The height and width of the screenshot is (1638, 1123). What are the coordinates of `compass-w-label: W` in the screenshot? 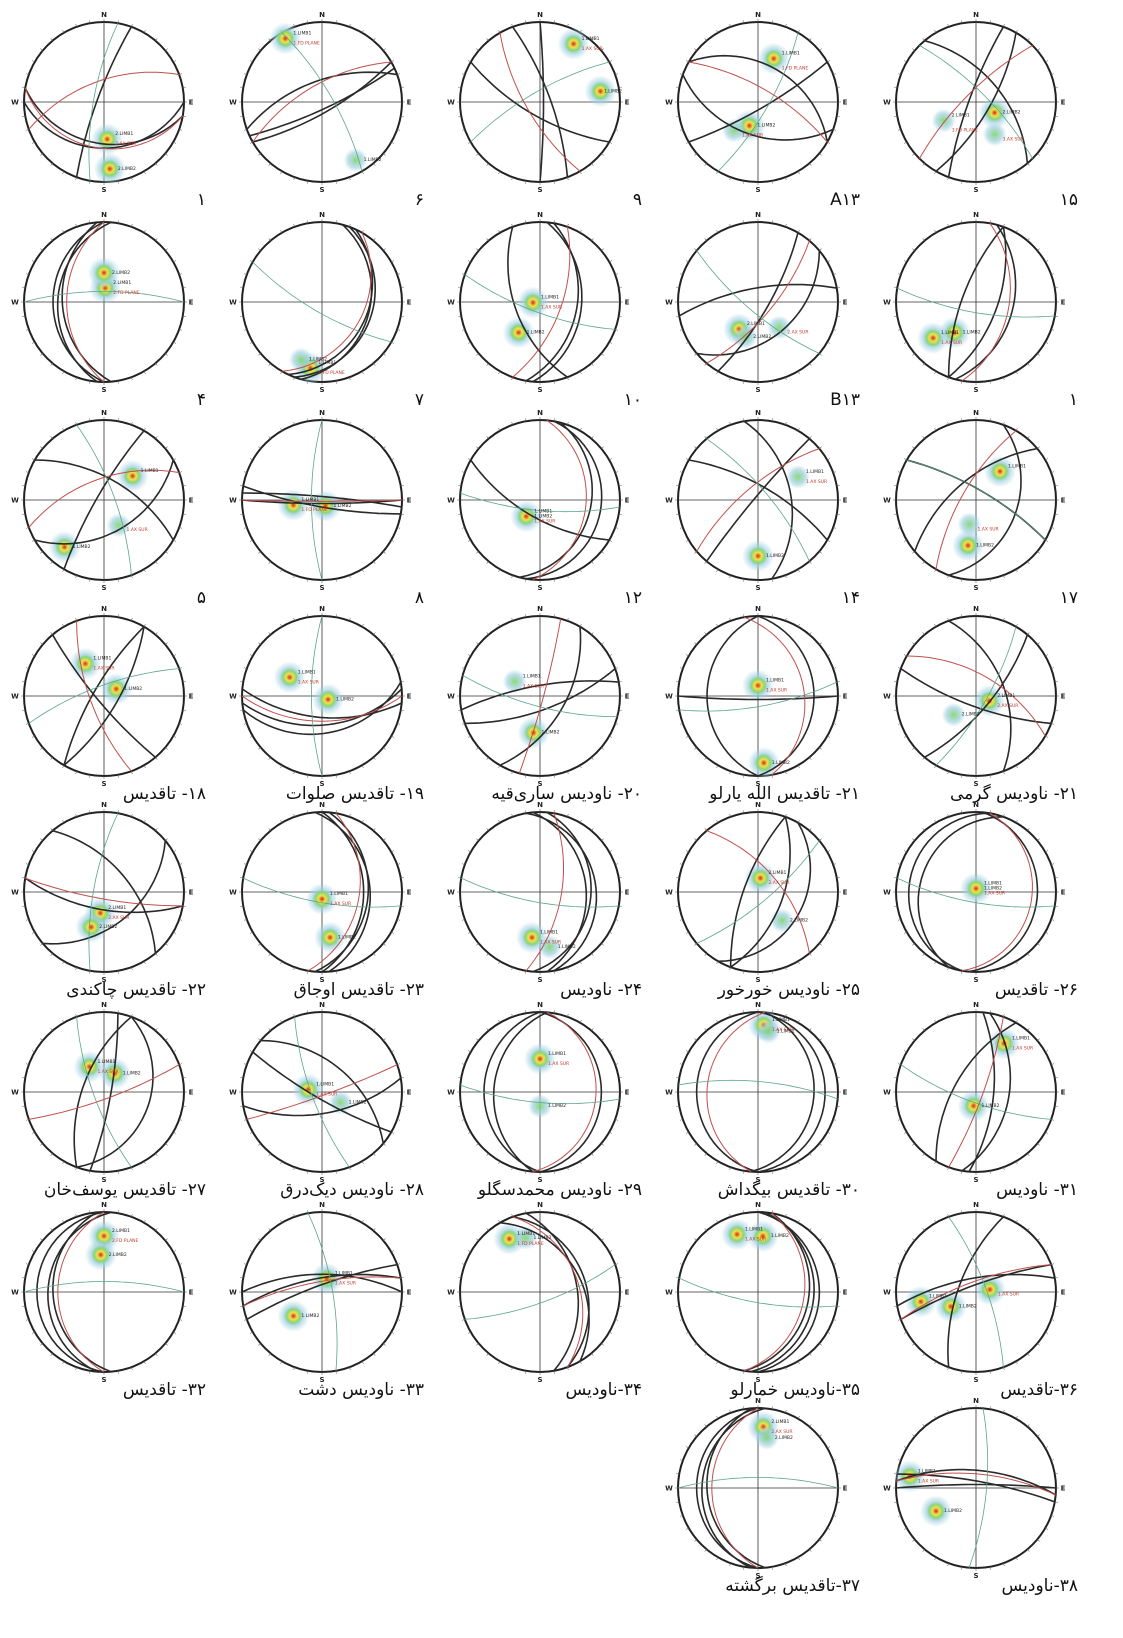 It's located at (887, 501).